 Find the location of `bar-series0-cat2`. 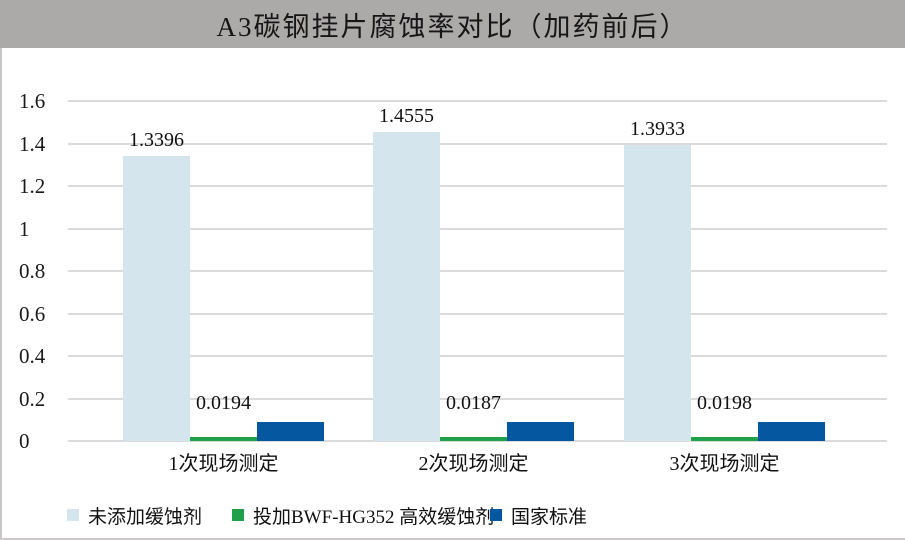

bar-series0-cat2 is located at coordinates (657, 292).